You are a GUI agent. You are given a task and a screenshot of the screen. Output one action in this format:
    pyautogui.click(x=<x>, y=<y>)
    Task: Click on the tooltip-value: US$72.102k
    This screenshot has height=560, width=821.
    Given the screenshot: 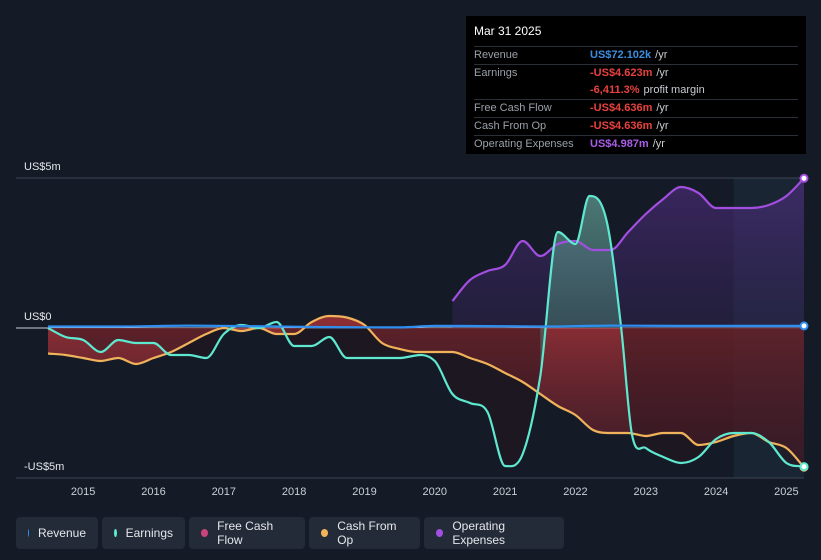 What is the action you would take?
    pyautogui.click(x=621, y=55)
    